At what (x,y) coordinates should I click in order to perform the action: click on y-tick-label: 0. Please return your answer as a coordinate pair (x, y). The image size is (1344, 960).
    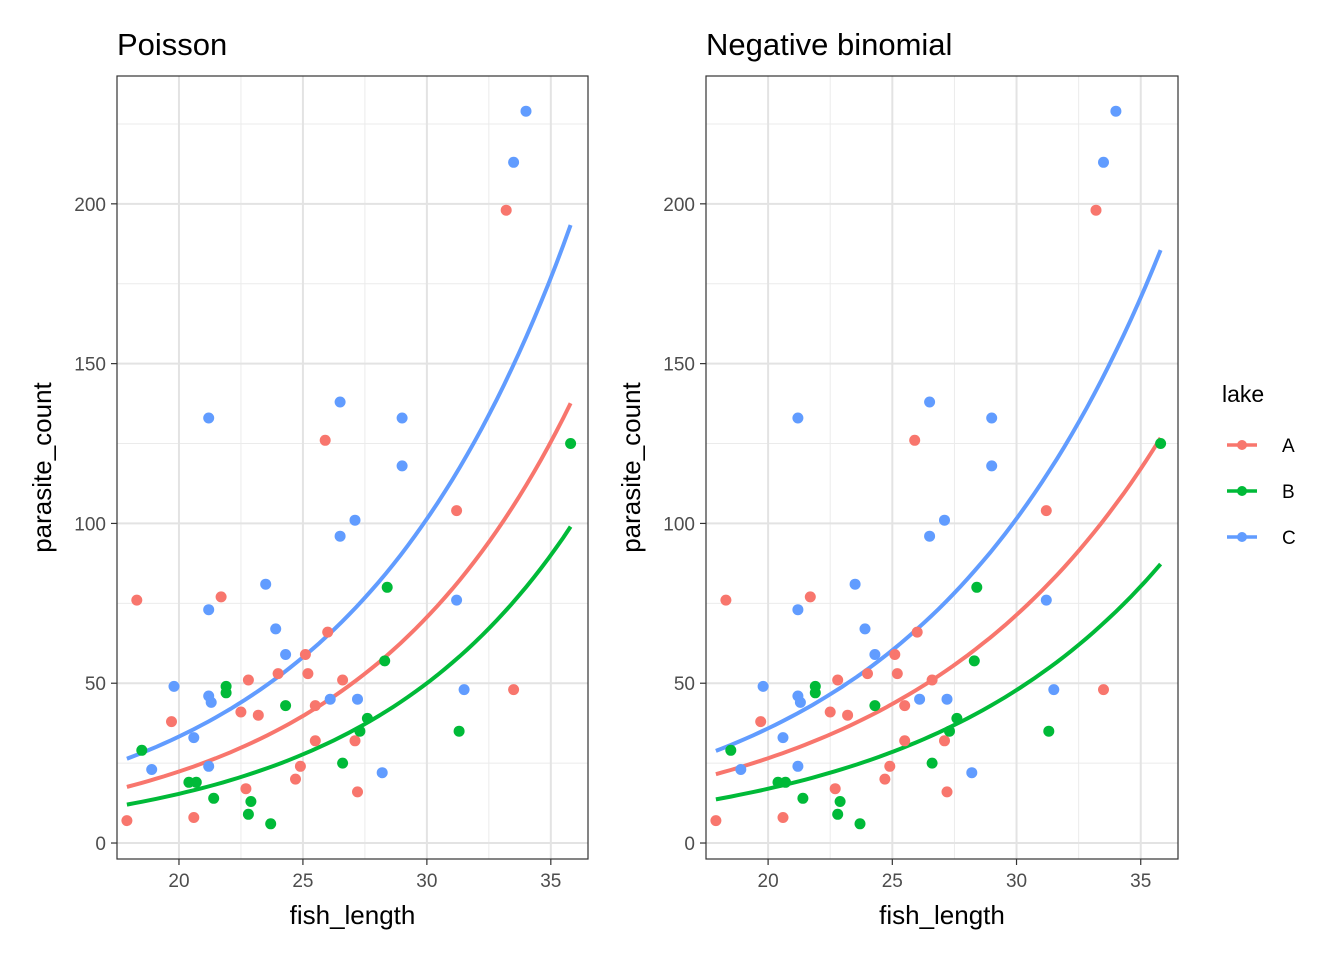
    Looking at the image, I should click on (100, 844).